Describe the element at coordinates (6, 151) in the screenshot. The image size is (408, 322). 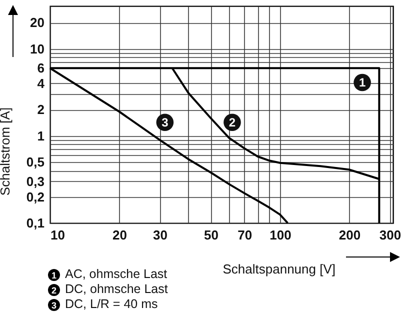
I see `y-axis-title: Schaltstrom [A]` at that location.